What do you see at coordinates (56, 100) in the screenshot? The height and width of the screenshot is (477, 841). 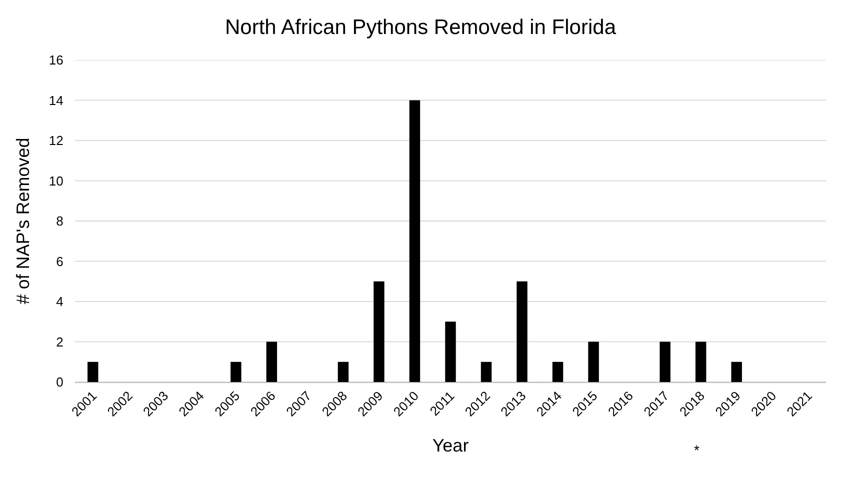 I see `y-tick-label: 14` at bounding box center [56, 100].